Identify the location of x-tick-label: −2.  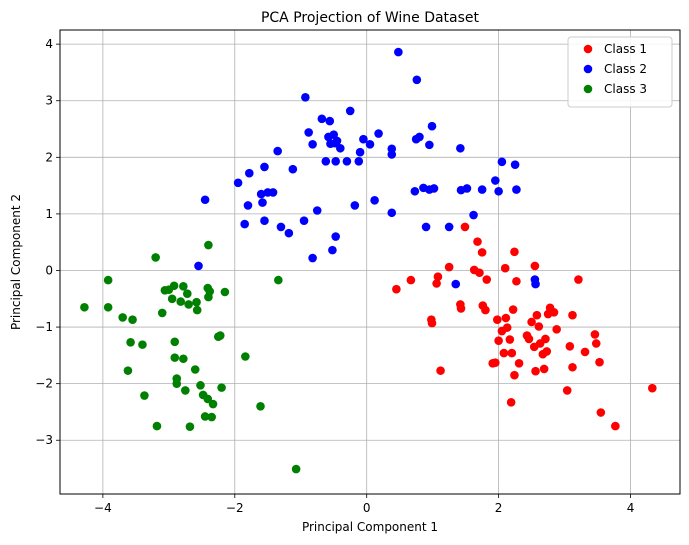
(235, 508).